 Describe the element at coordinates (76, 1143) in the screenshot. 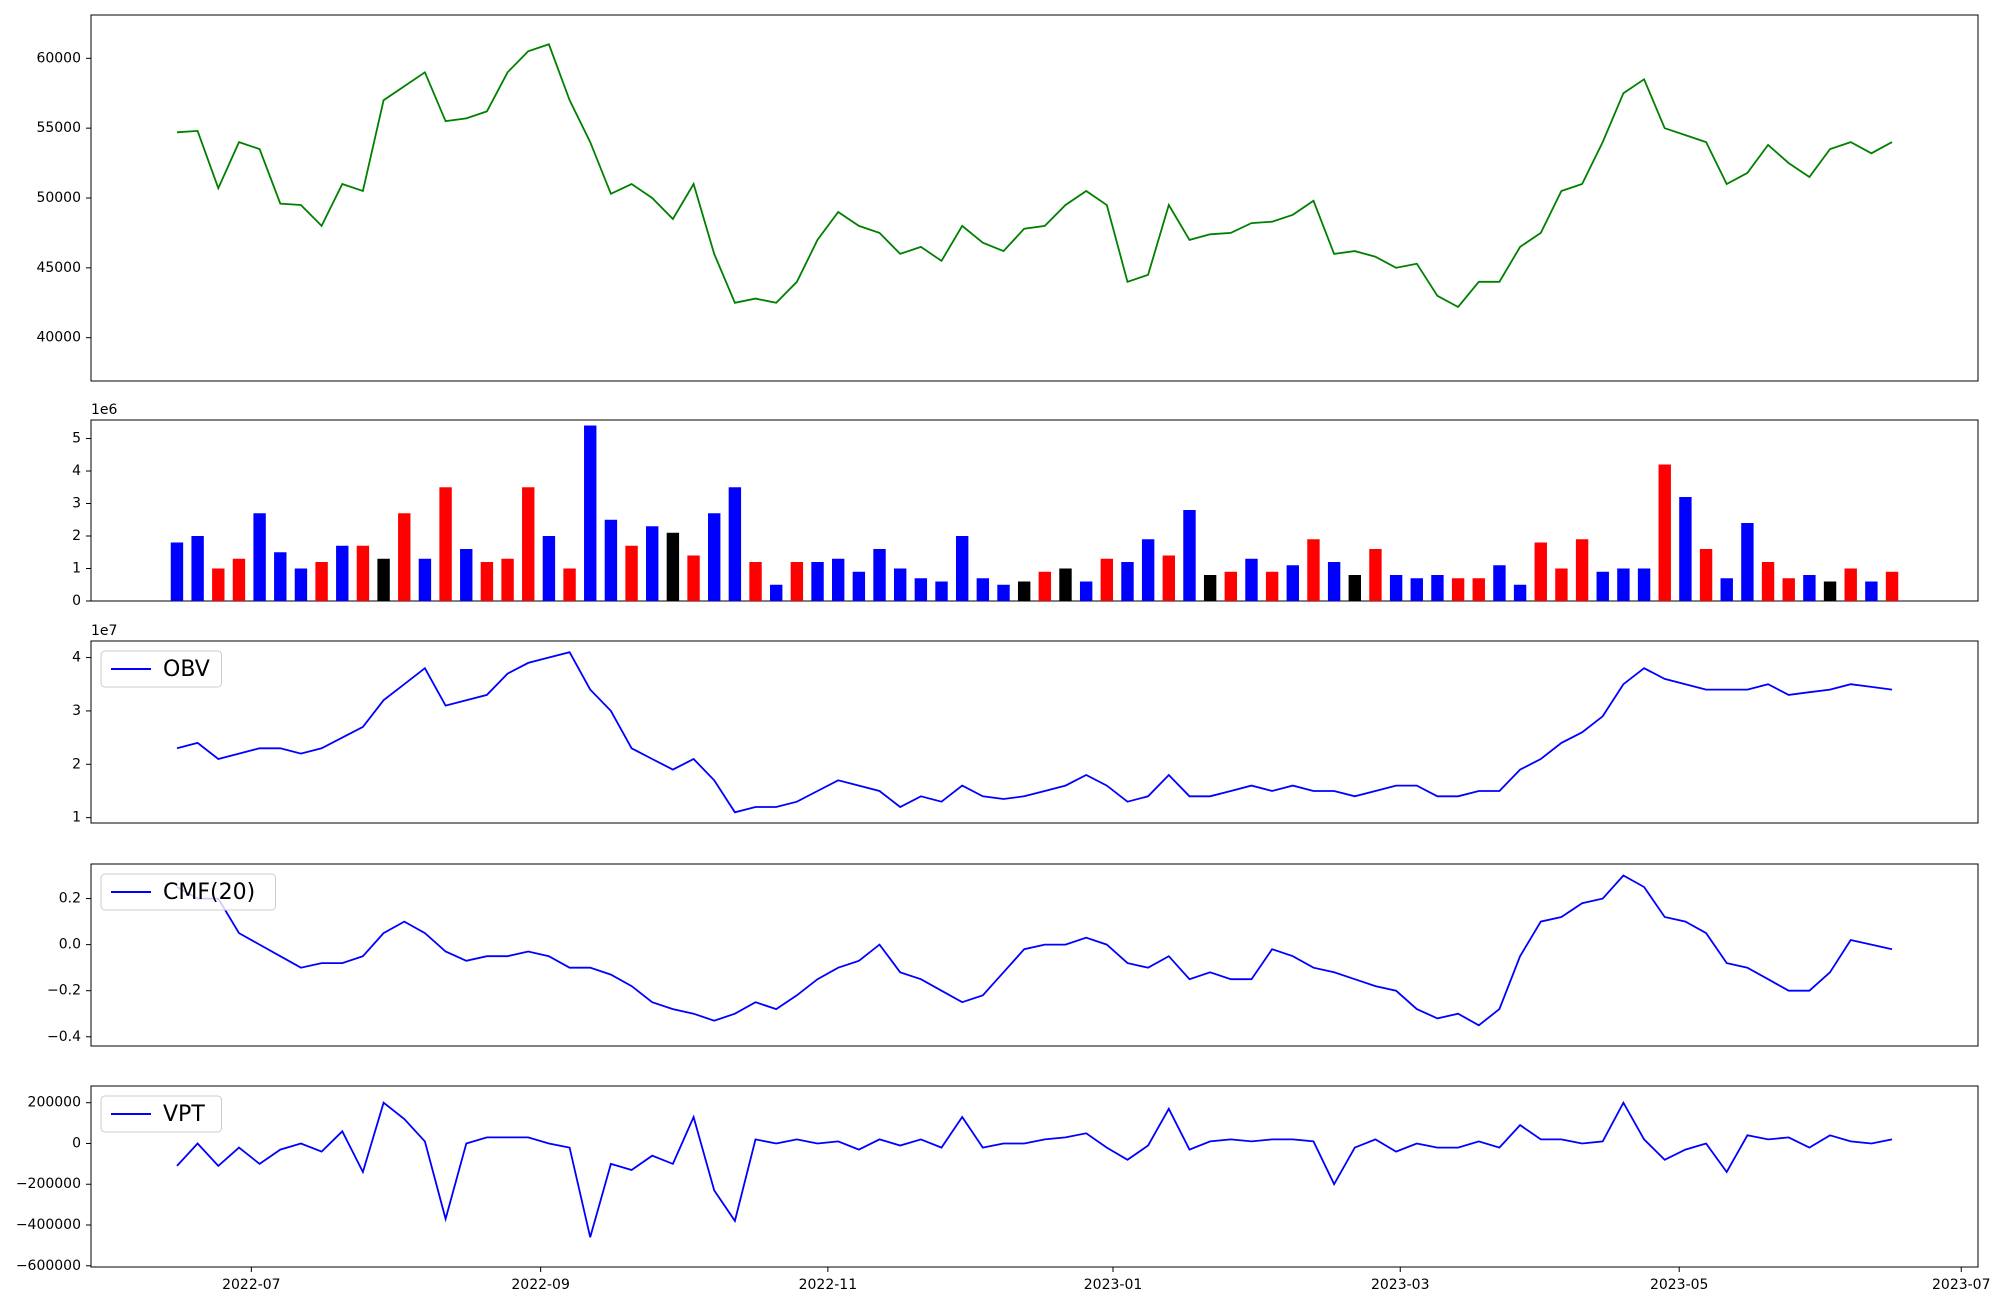

I see `y-tick-label: 0` at that location.